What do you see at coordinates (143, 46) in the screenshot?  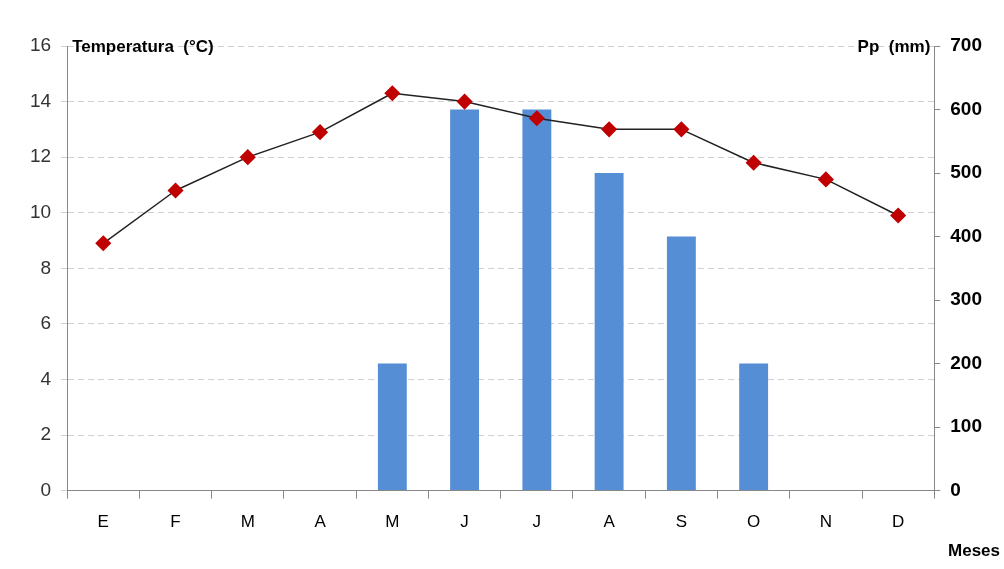 I see `y-axis-title: Temperatura (°C)` at bounding box center [143, 46].